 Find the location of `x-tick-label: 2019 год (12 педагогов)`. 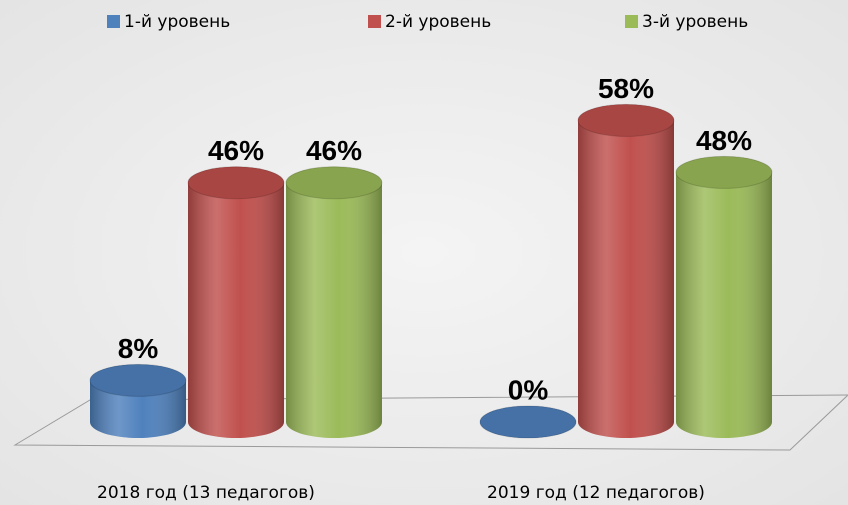

x-tick-label: 2019 год (12 педагогов) is located at coordinates (596, 493).